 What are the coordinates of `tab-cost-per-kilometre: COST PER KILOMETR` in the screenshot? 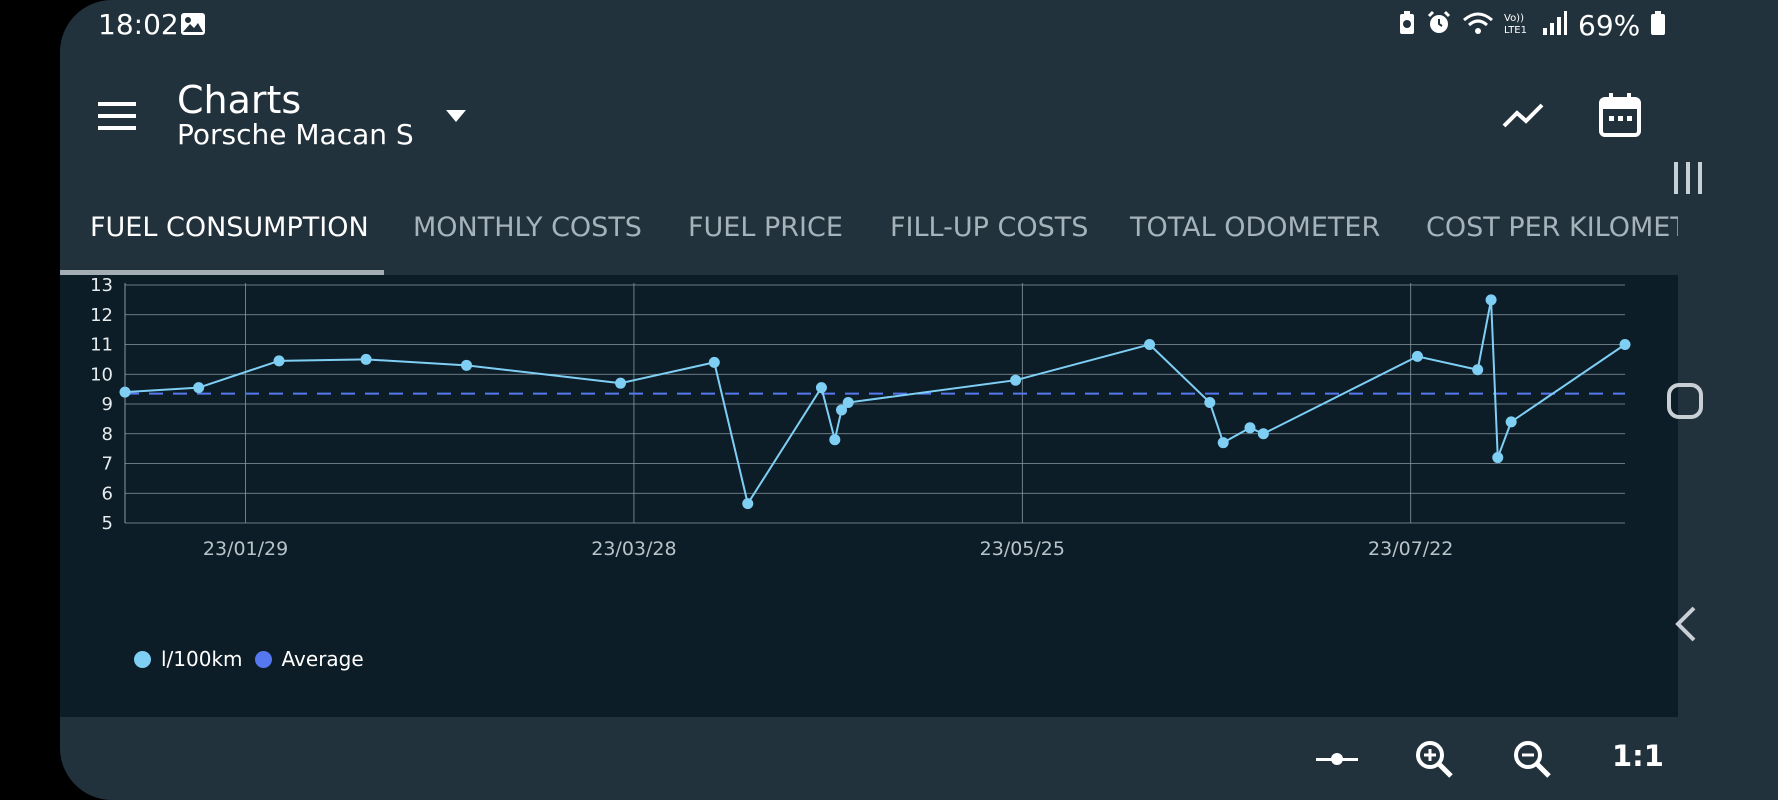 It's located at (1552, 227).